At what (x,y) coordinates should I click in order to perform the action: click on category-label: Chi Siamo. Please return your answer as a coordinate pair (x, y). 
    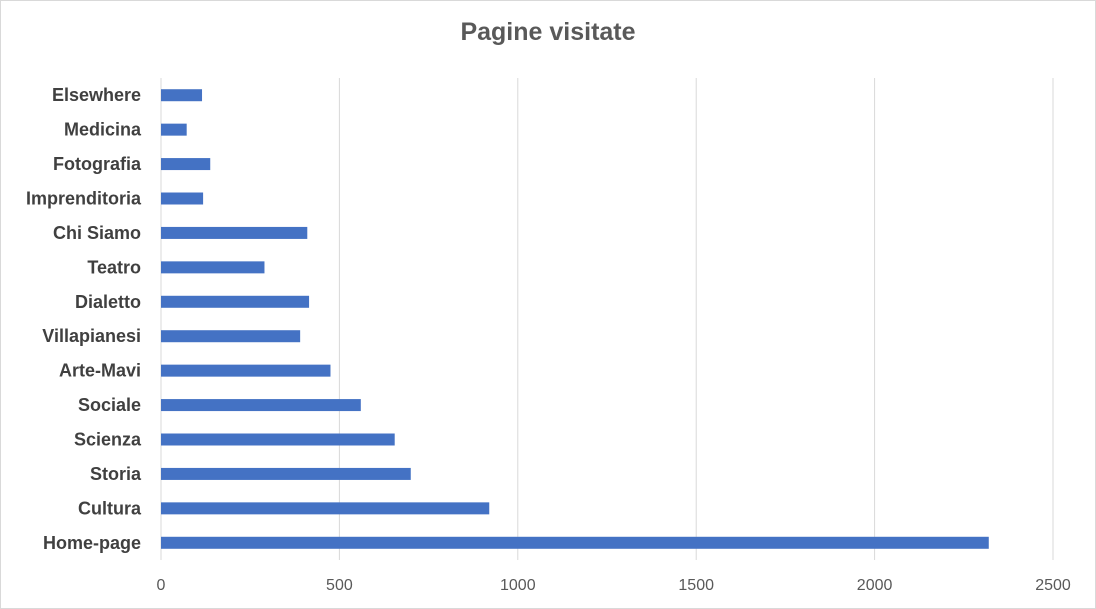
    Looking at the image, I should click on (97, 233).